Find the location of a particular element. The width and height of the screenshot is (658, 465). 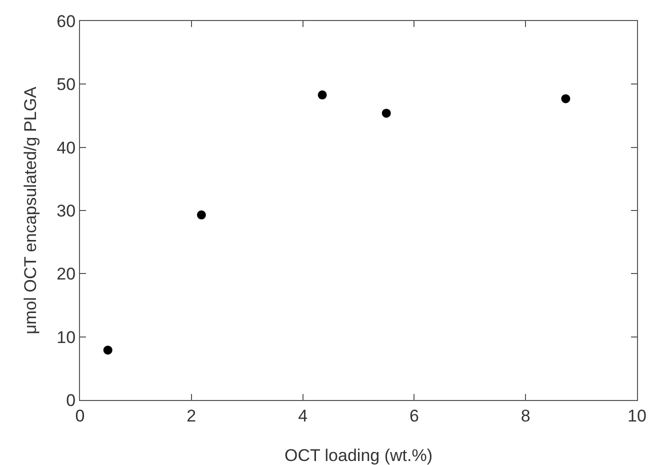

x-tick-label: 10 is located at coordinates (637, 416).